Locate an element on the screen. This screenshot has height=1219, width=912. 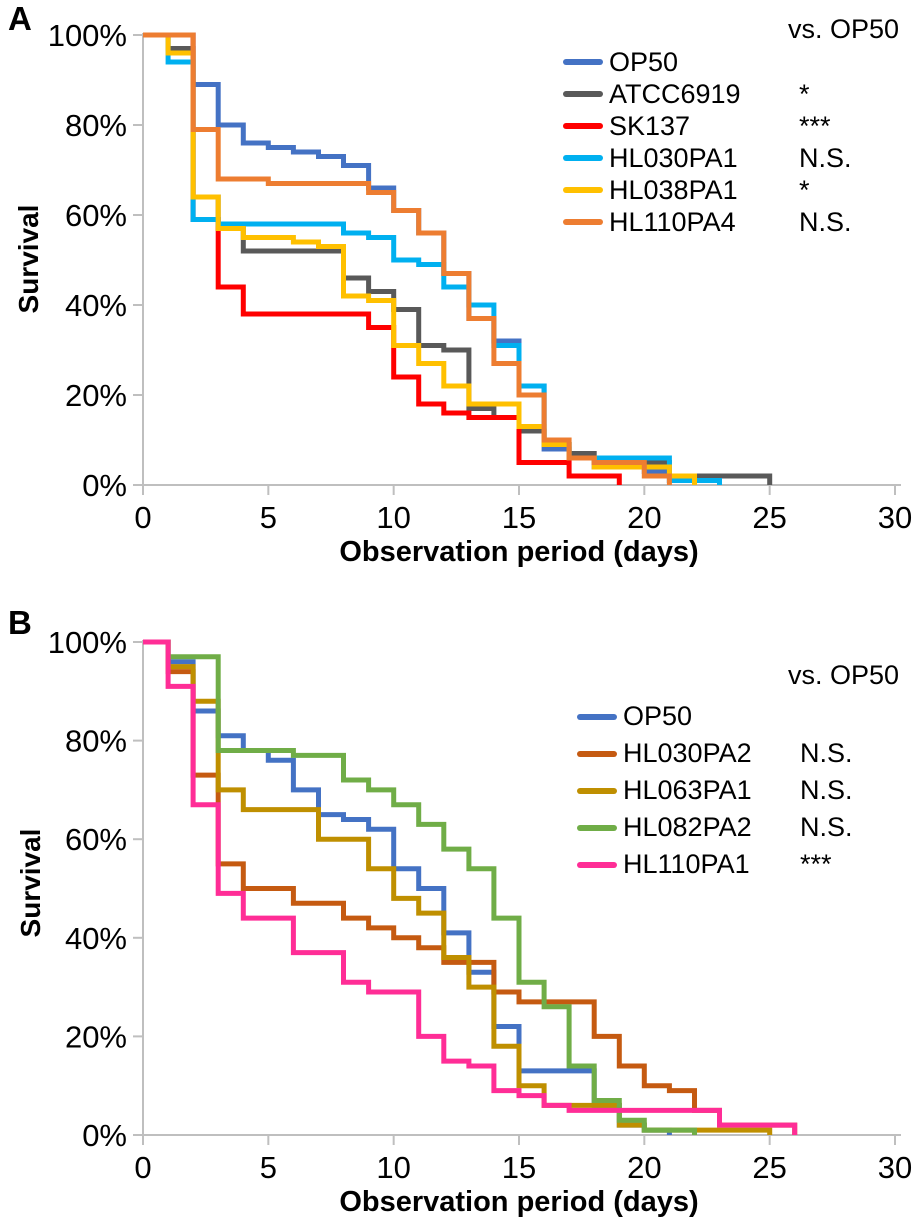
x-axis-title-b: Observation period (days) is located at coordinates (519, 1202).